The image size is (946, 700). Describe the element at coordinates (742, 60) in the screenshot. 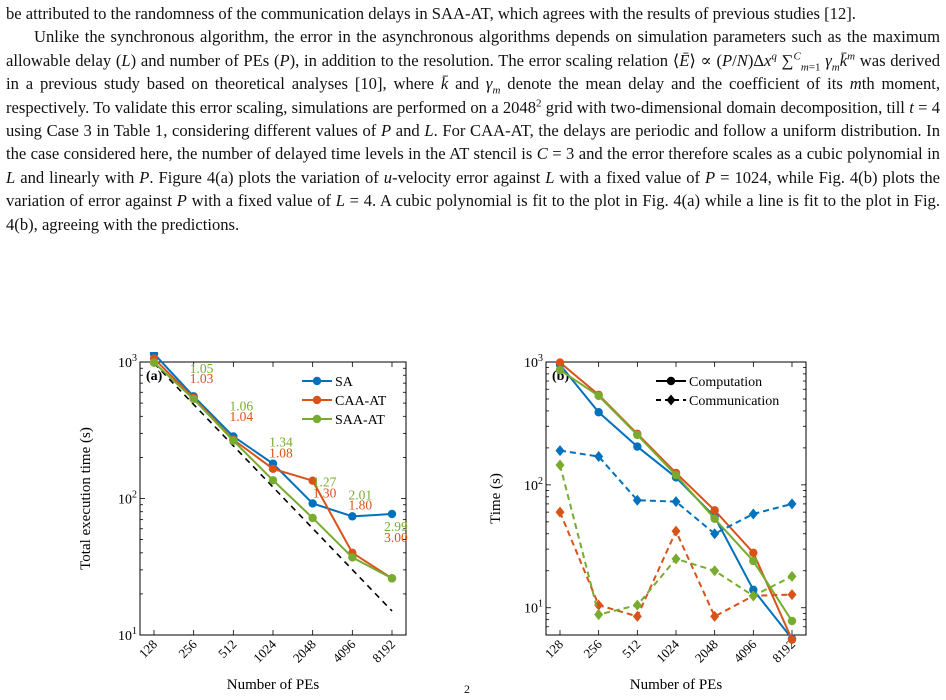

I see `text-run: N` at that location.